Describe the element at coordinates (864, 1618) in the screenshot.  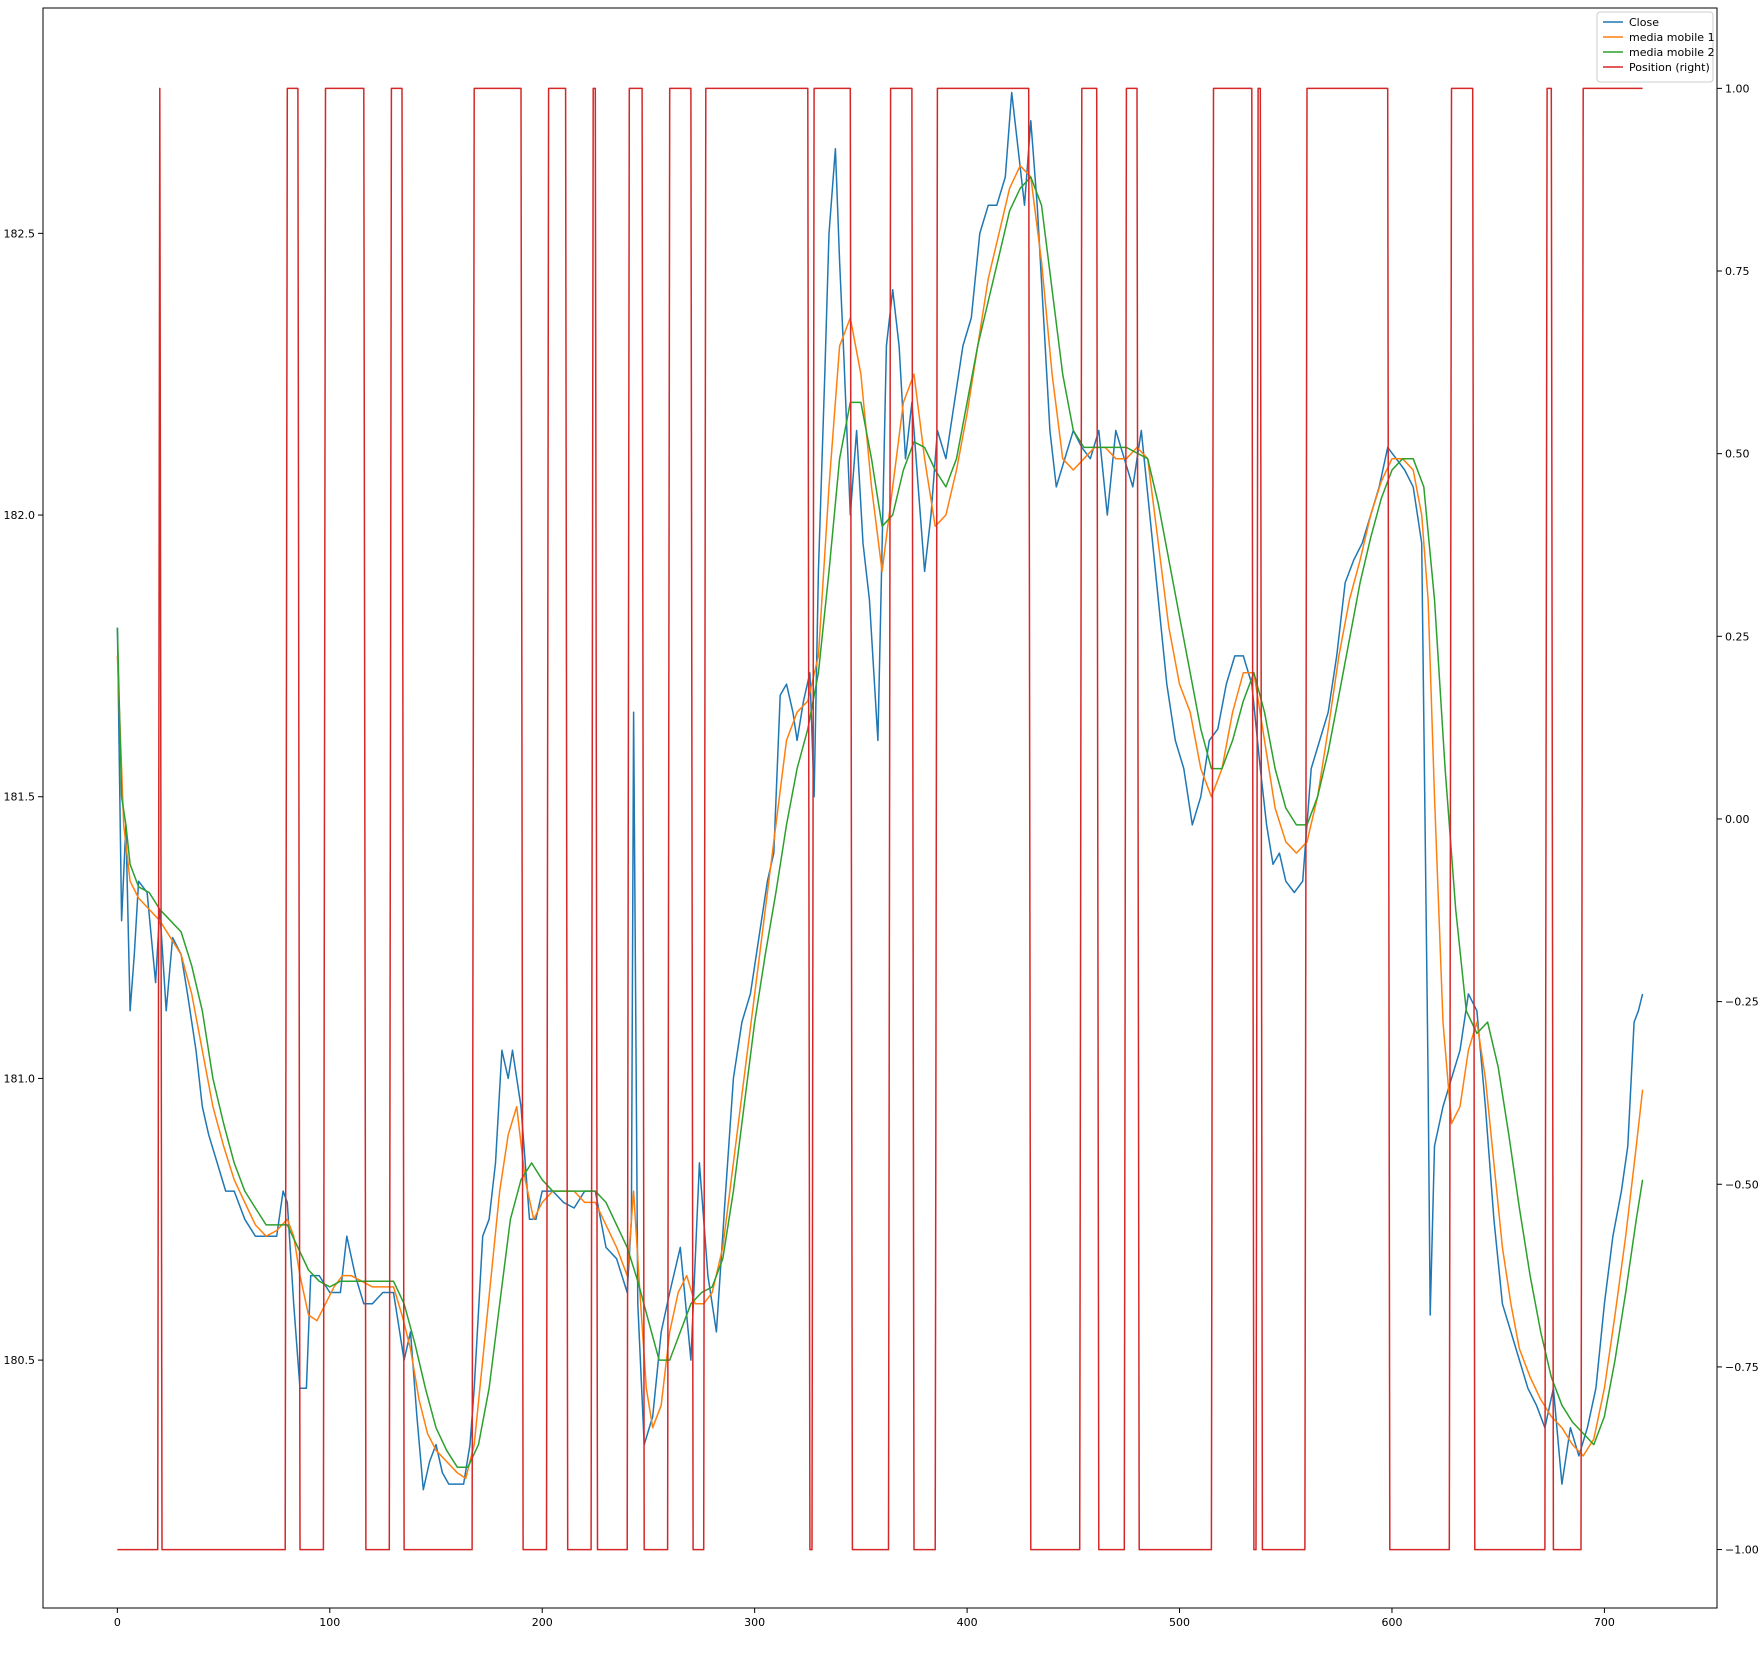
I see `x-axis: 0 100 200 300 400 500 600 700` at that location.